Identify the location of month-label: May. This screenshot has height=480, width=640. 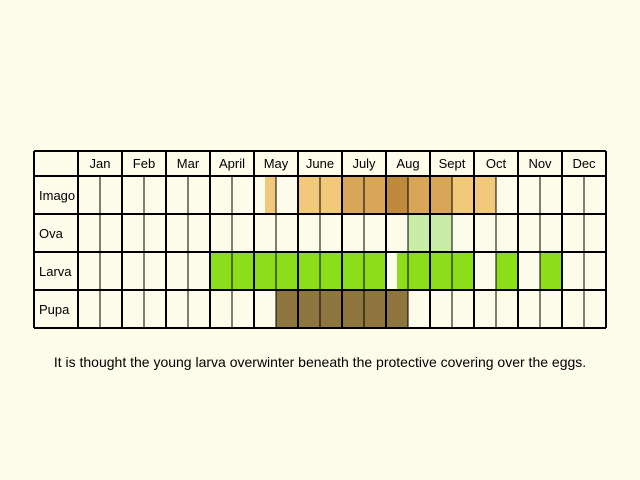
(276, 163).